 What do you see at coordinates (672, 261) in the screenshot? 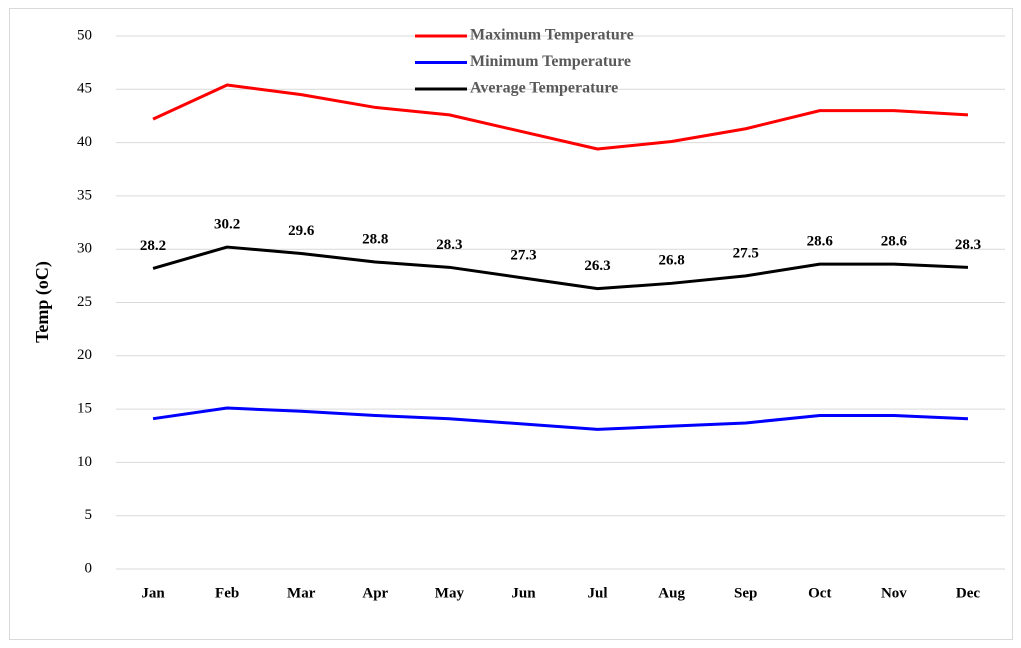
I see `data-label: 26.8` at bounding box center [672, 261].